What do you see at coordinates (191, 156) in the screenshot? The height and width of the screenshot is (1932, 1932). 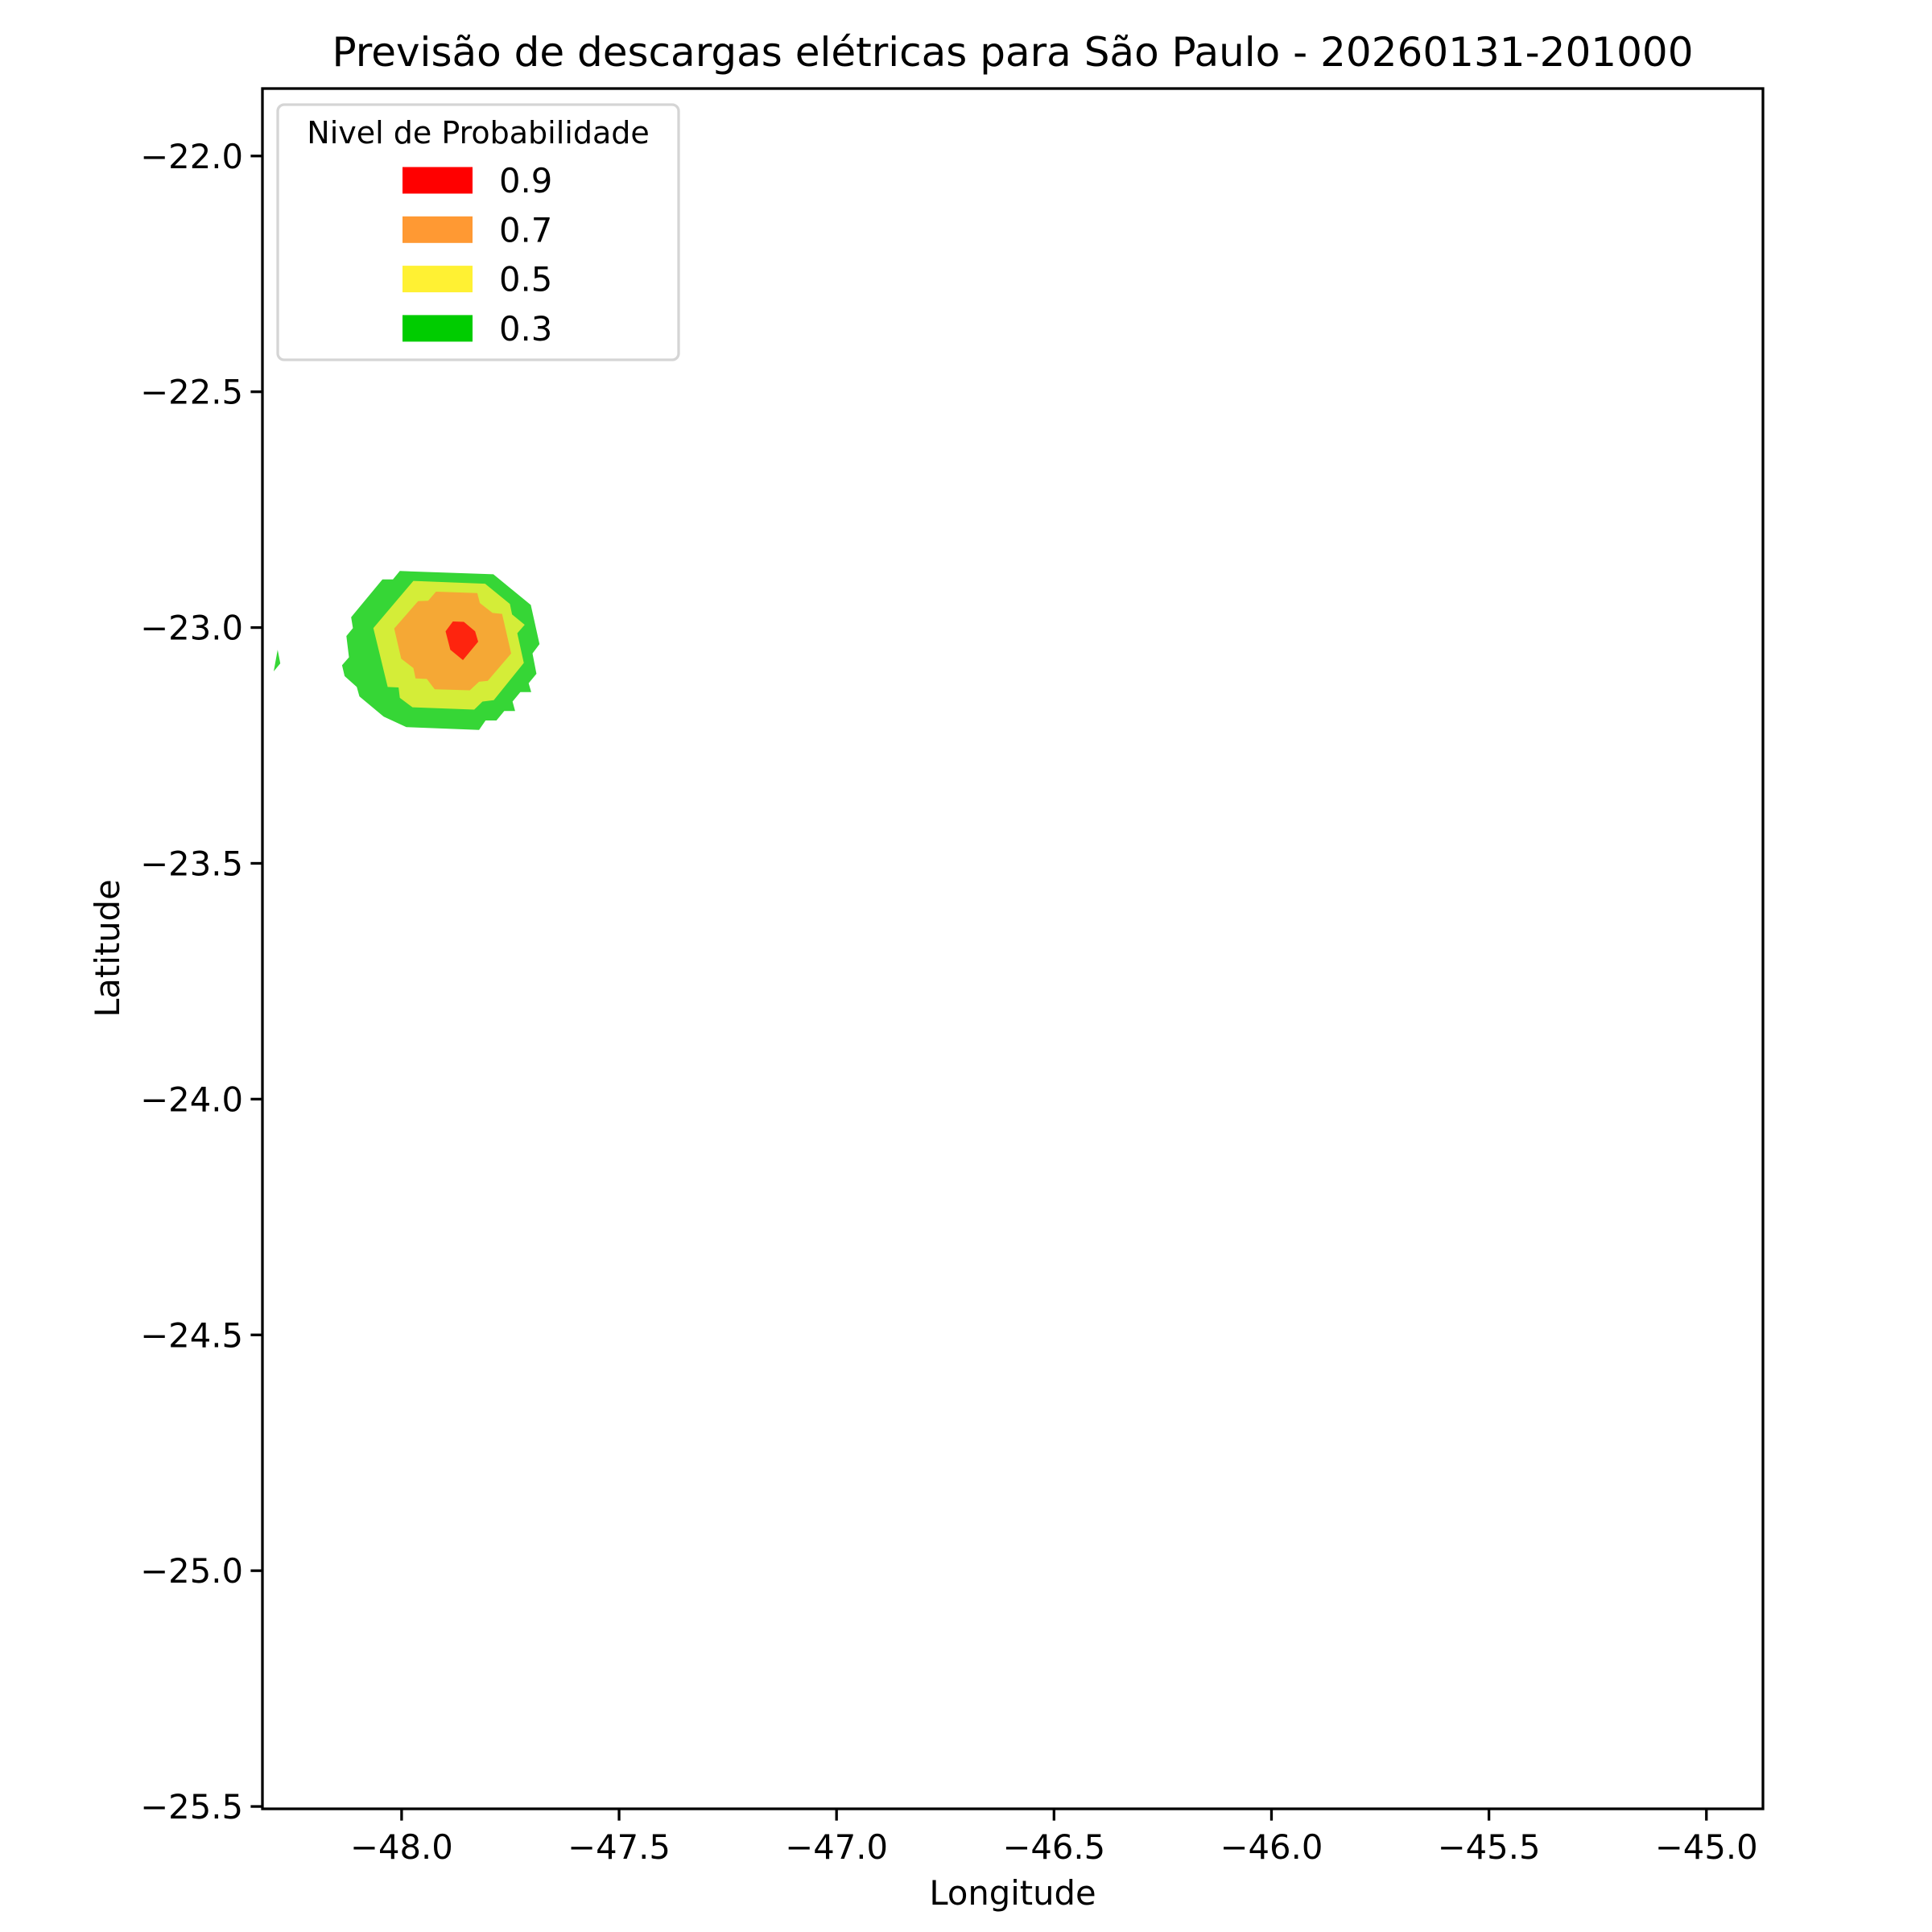 I see `y-tick-label: −22.0` at bounding box center [191, 156].